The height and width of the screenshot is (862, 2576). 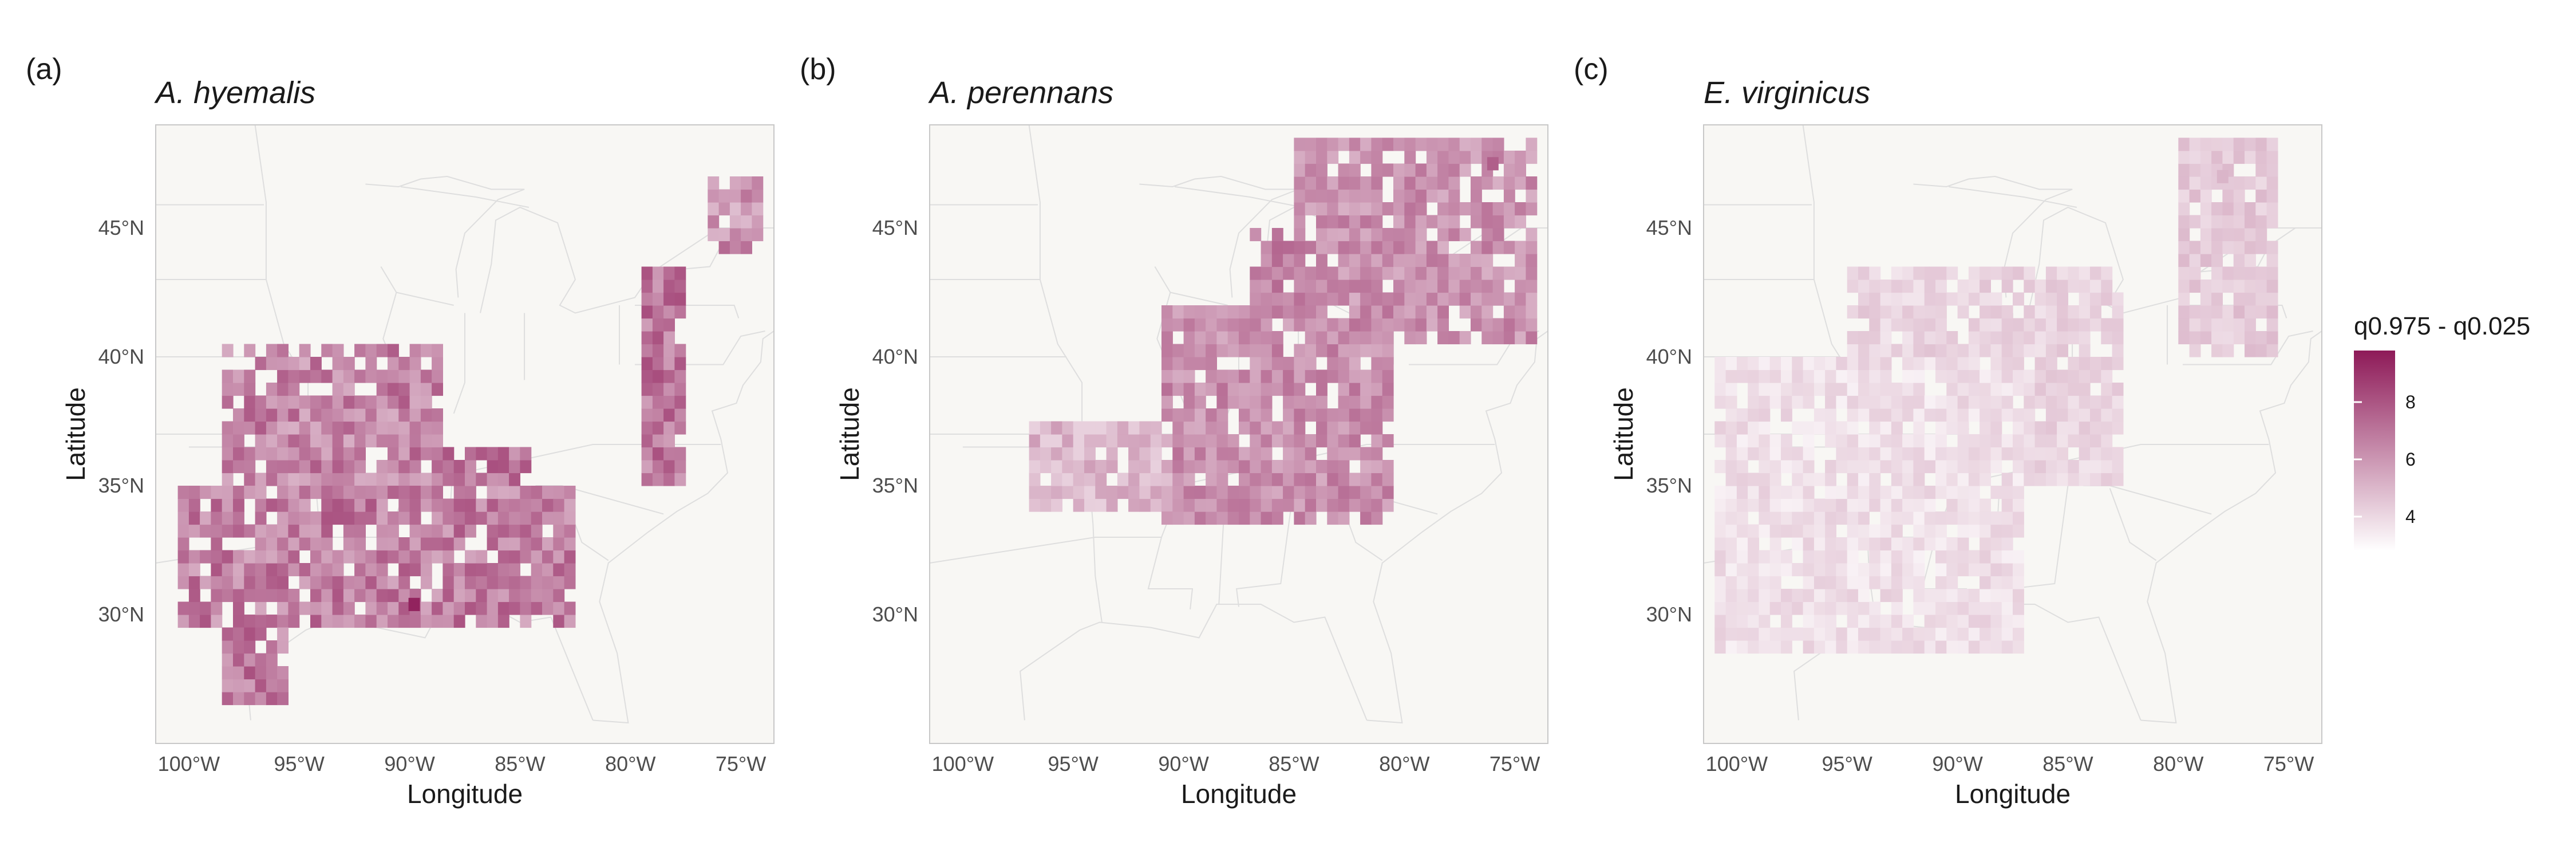 What do you see at coordinates (895, 357) in the screenshot?
I see `y-tick-label: 40°N` at bounding box center [895, 357].